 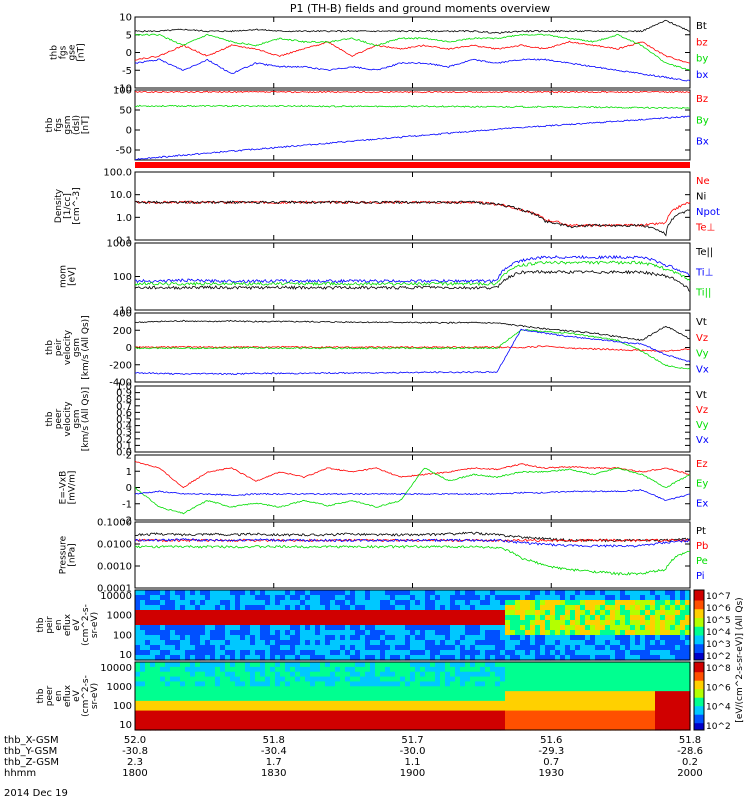 I want to click on x-axis-value: 0.2, so click(x=690, y=762).